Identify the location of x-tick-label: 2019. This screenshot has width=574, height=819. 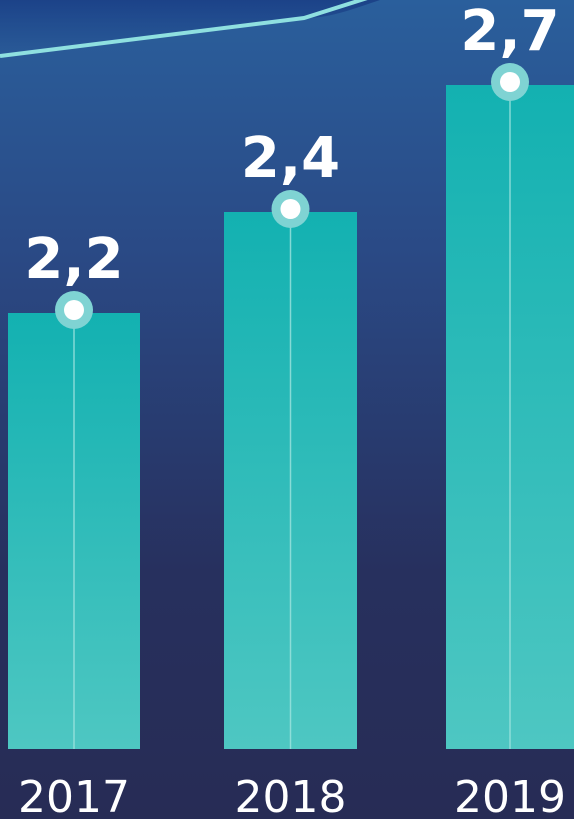
(510, 795).